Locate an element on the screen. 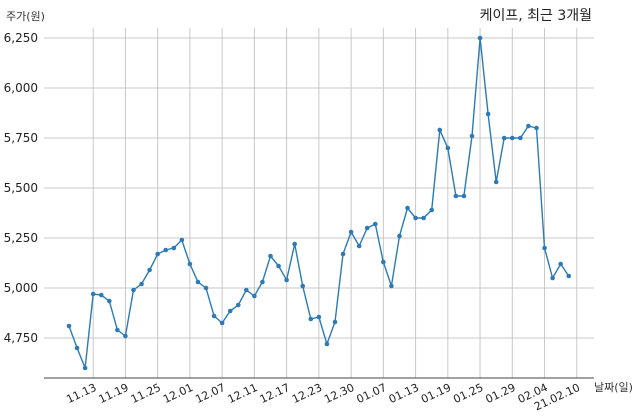 This screenshot has width=640, height=419. y-tick-label: 5,500 is located at coordinates (21, 188).